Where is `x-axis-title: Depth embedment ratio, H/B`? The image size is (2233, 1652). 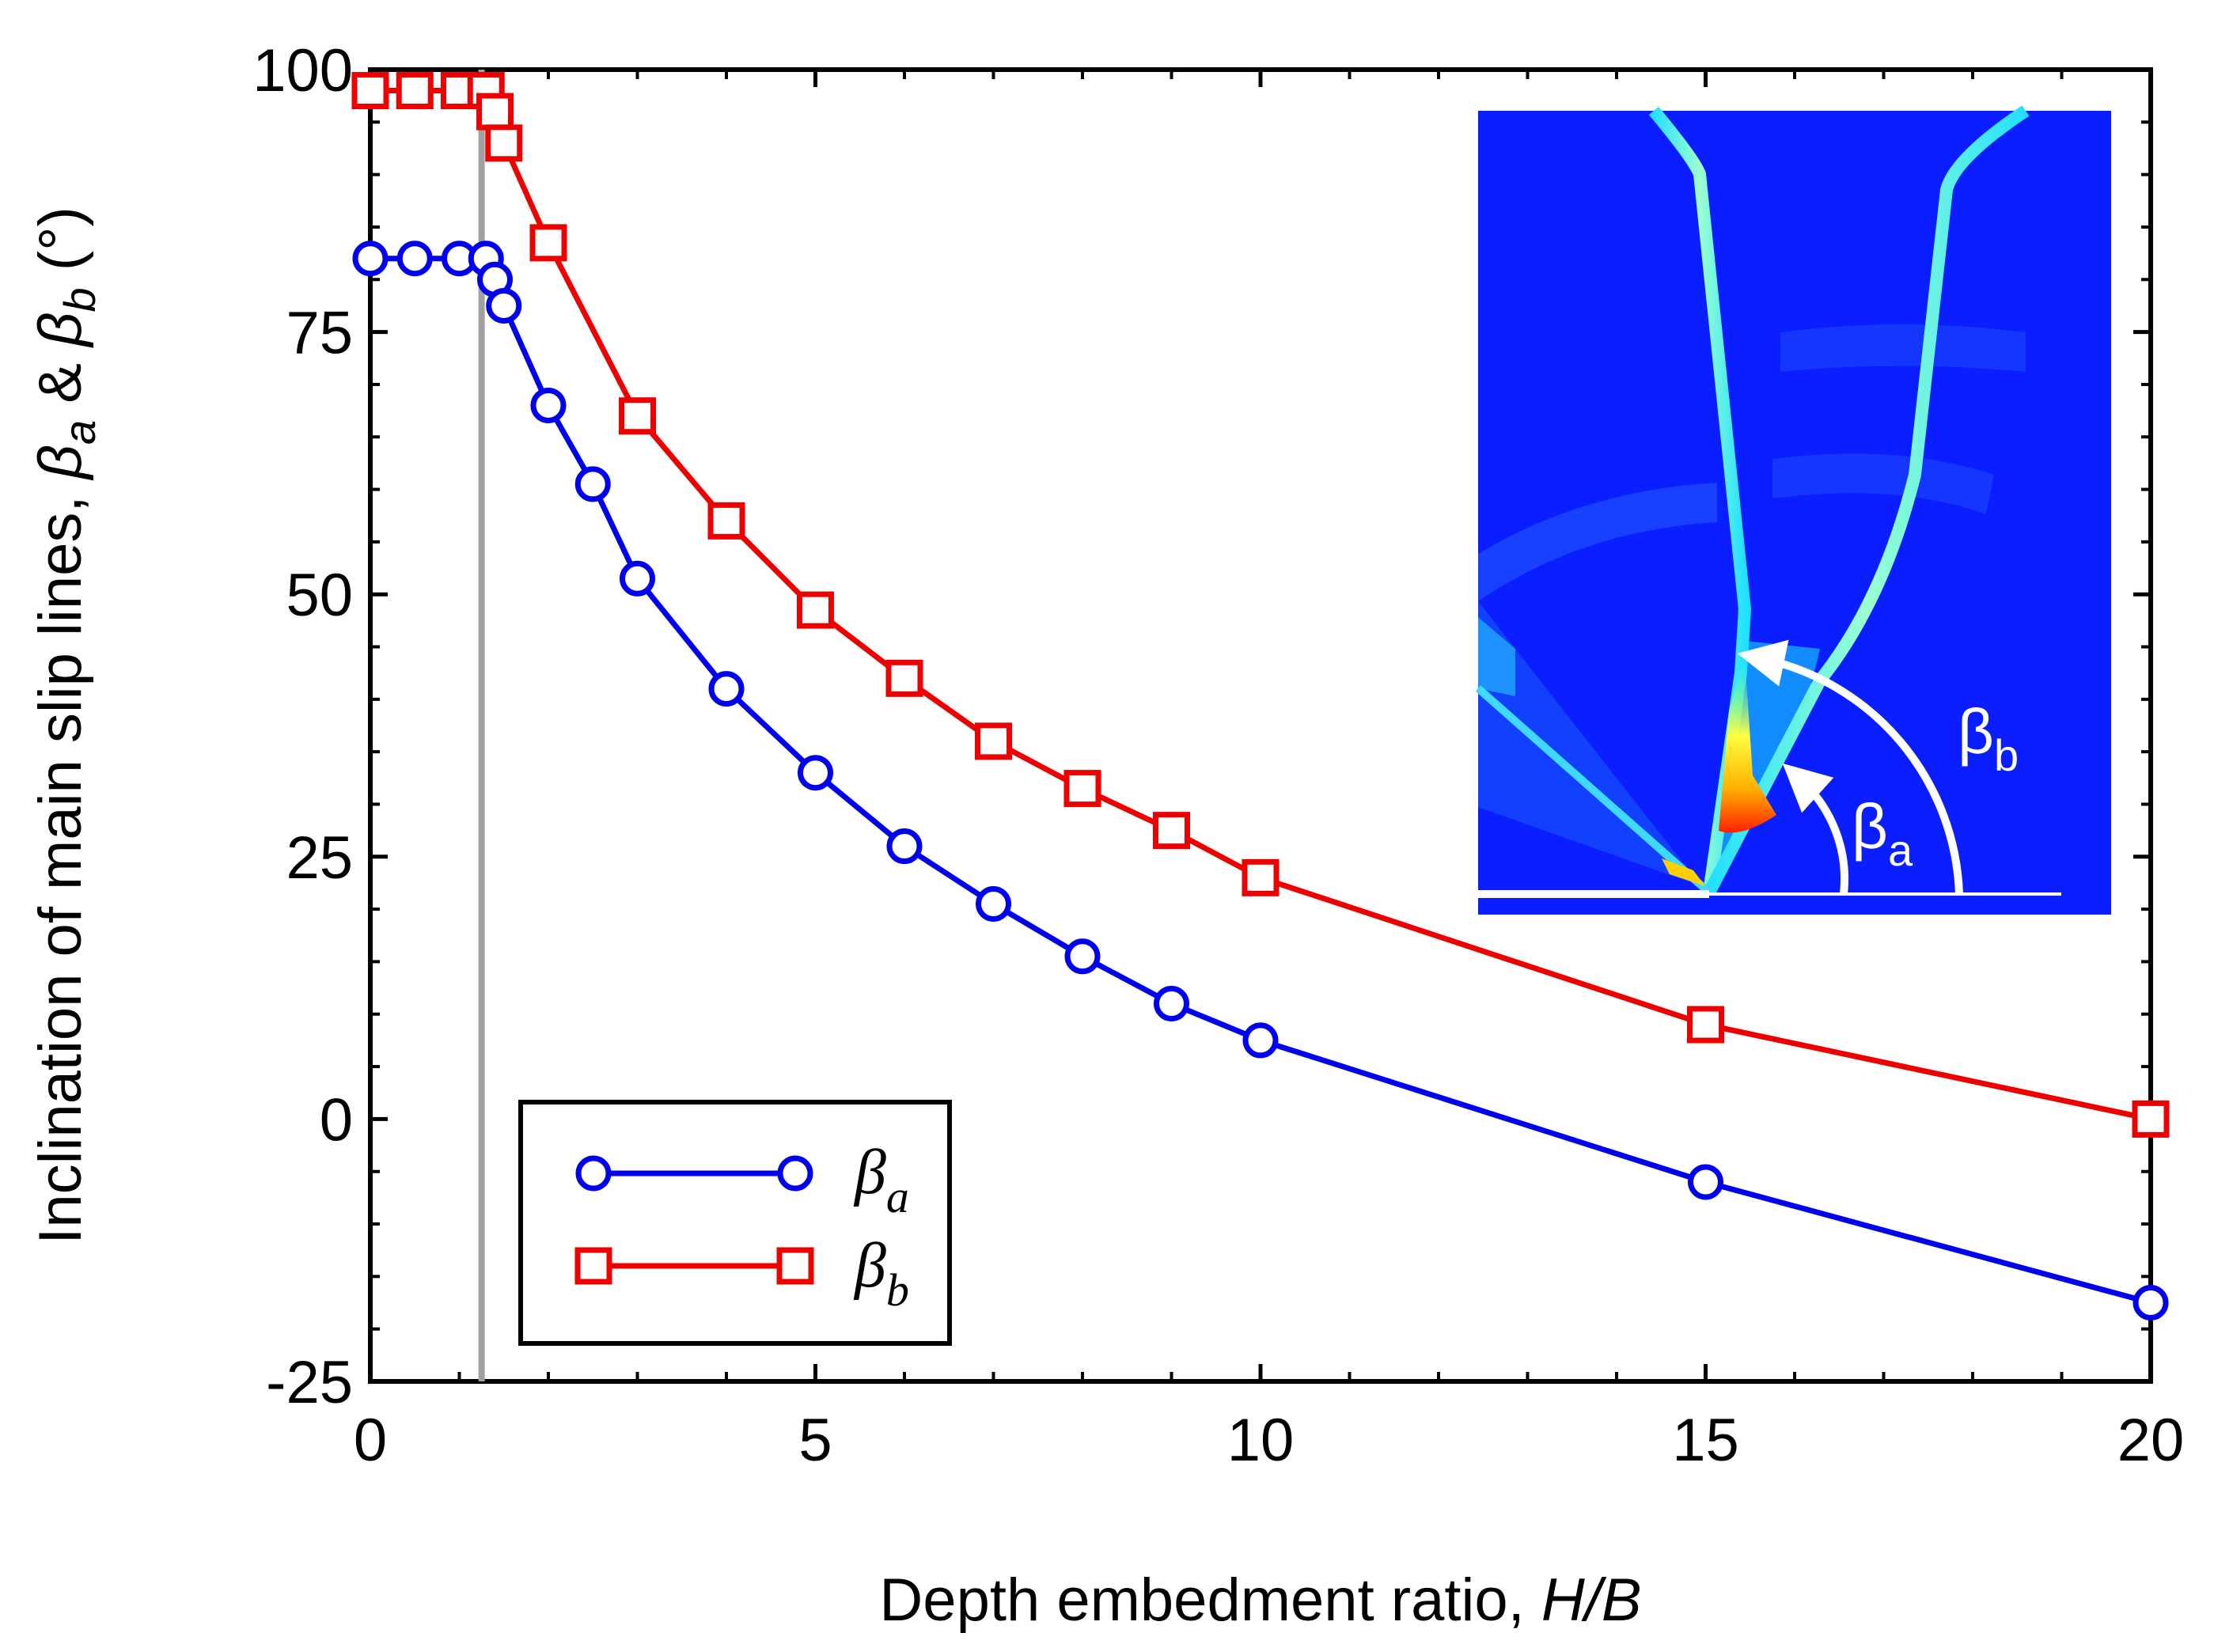
x-axis-title: Depth embedment ratio, H/B is located at coordinates (1260, 1601).